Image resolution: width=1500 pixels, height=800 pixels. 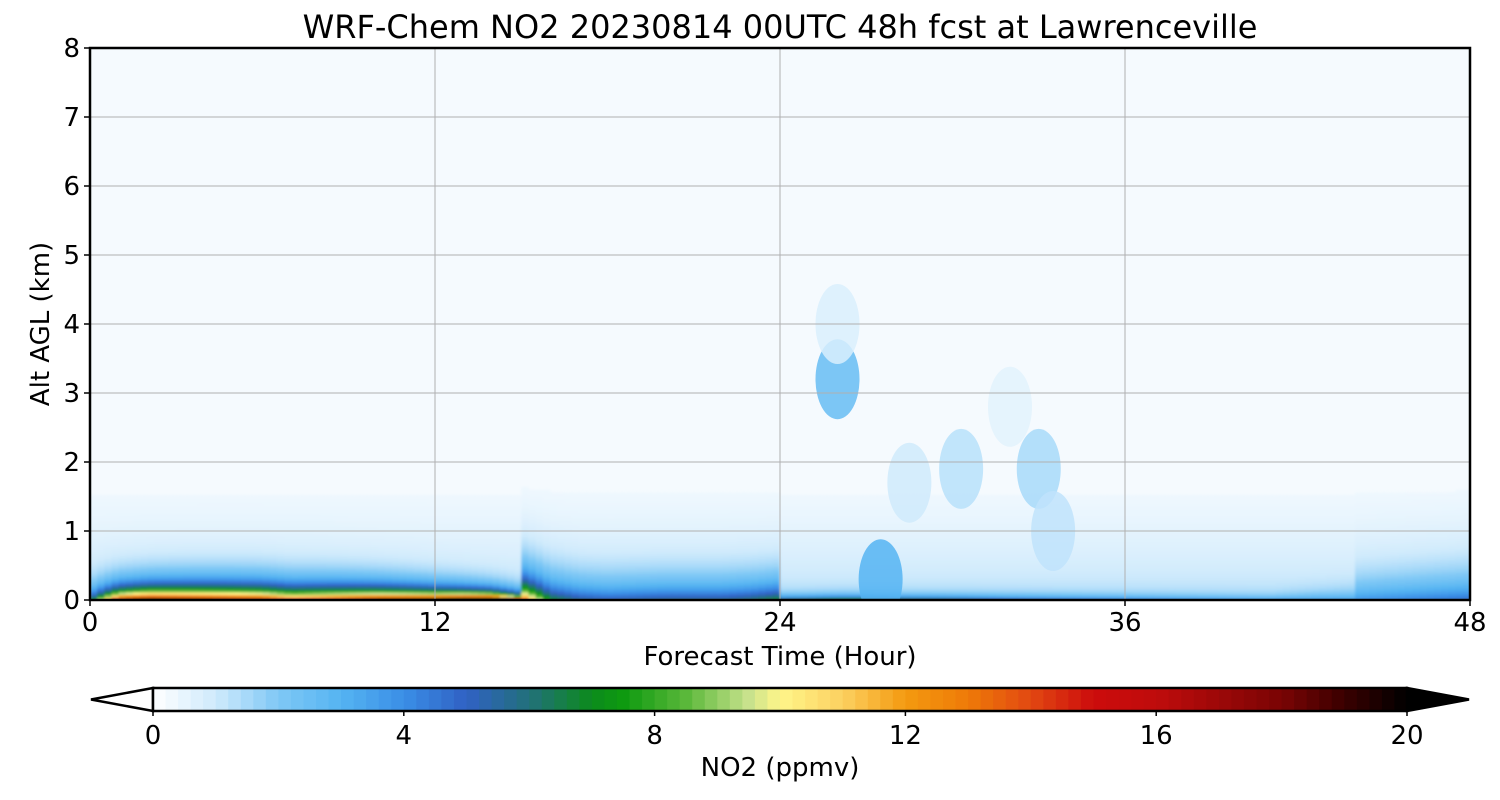 What do you see at coordinates (71, 463) in the screenshot?
I see `y-tick-label-2: 2` at bounding box center [71, 463].